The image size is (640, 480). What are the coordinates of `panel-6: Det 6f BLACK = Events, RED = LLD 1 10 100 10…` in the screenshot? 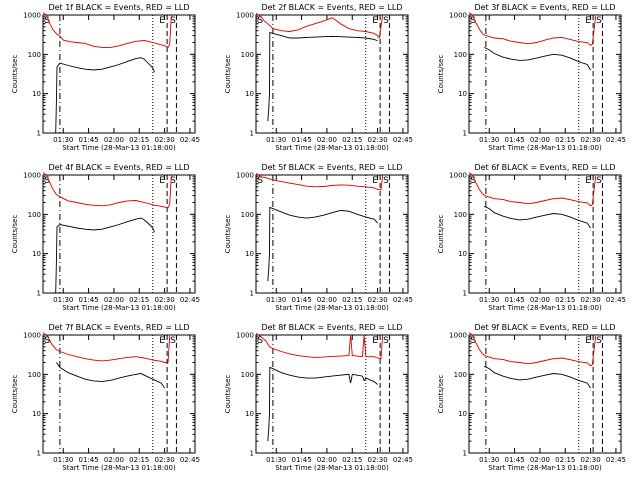 It's located at (531, 237).